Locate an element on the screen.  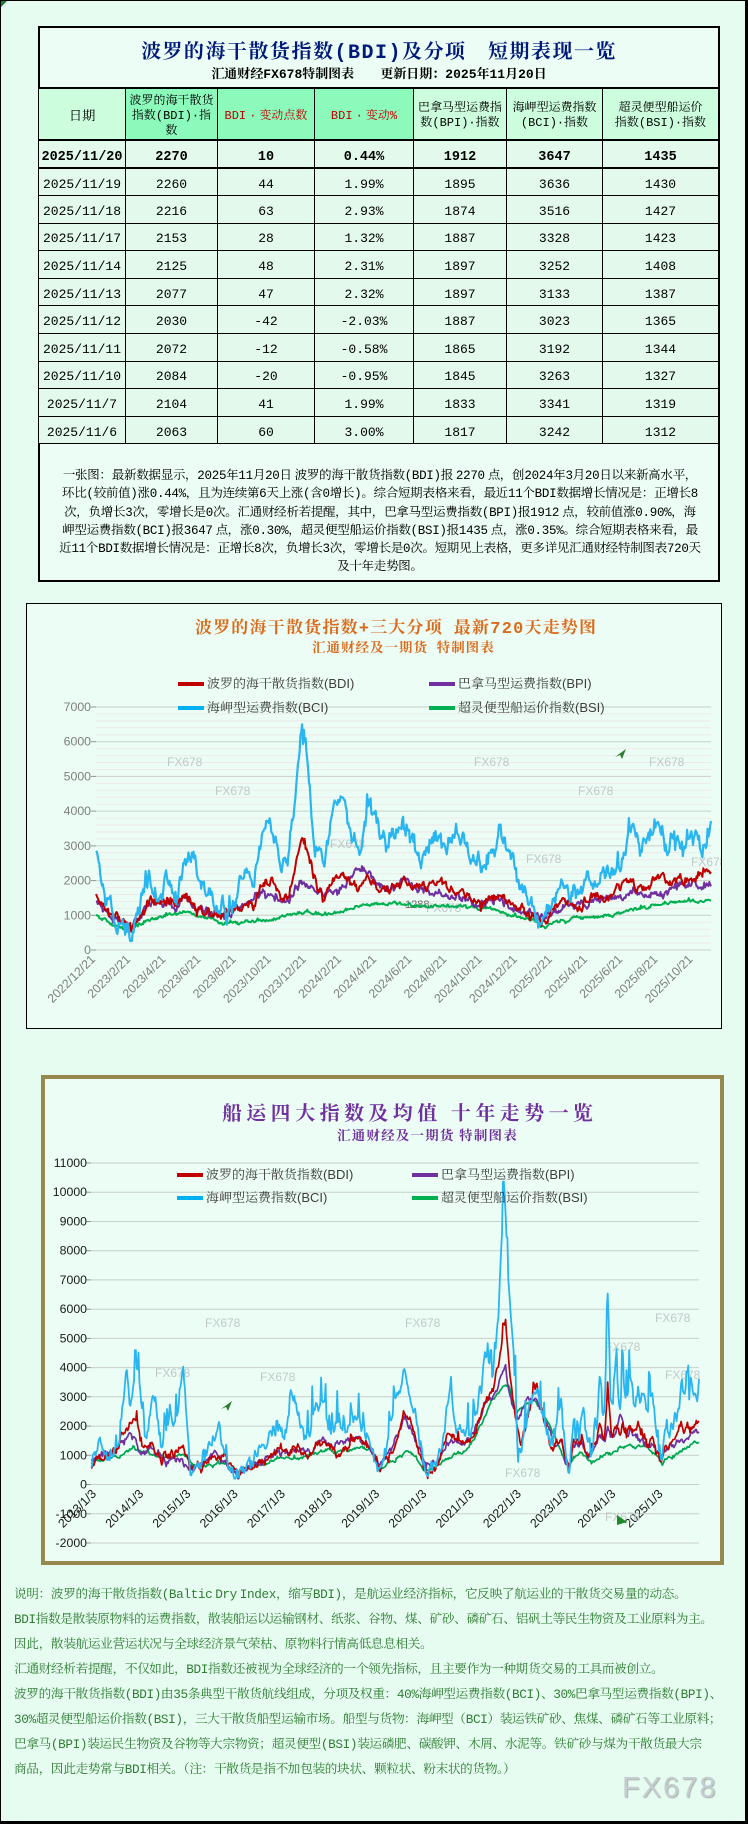
svg-text: 2017/1/3 is located at coordinates (266, 1509).